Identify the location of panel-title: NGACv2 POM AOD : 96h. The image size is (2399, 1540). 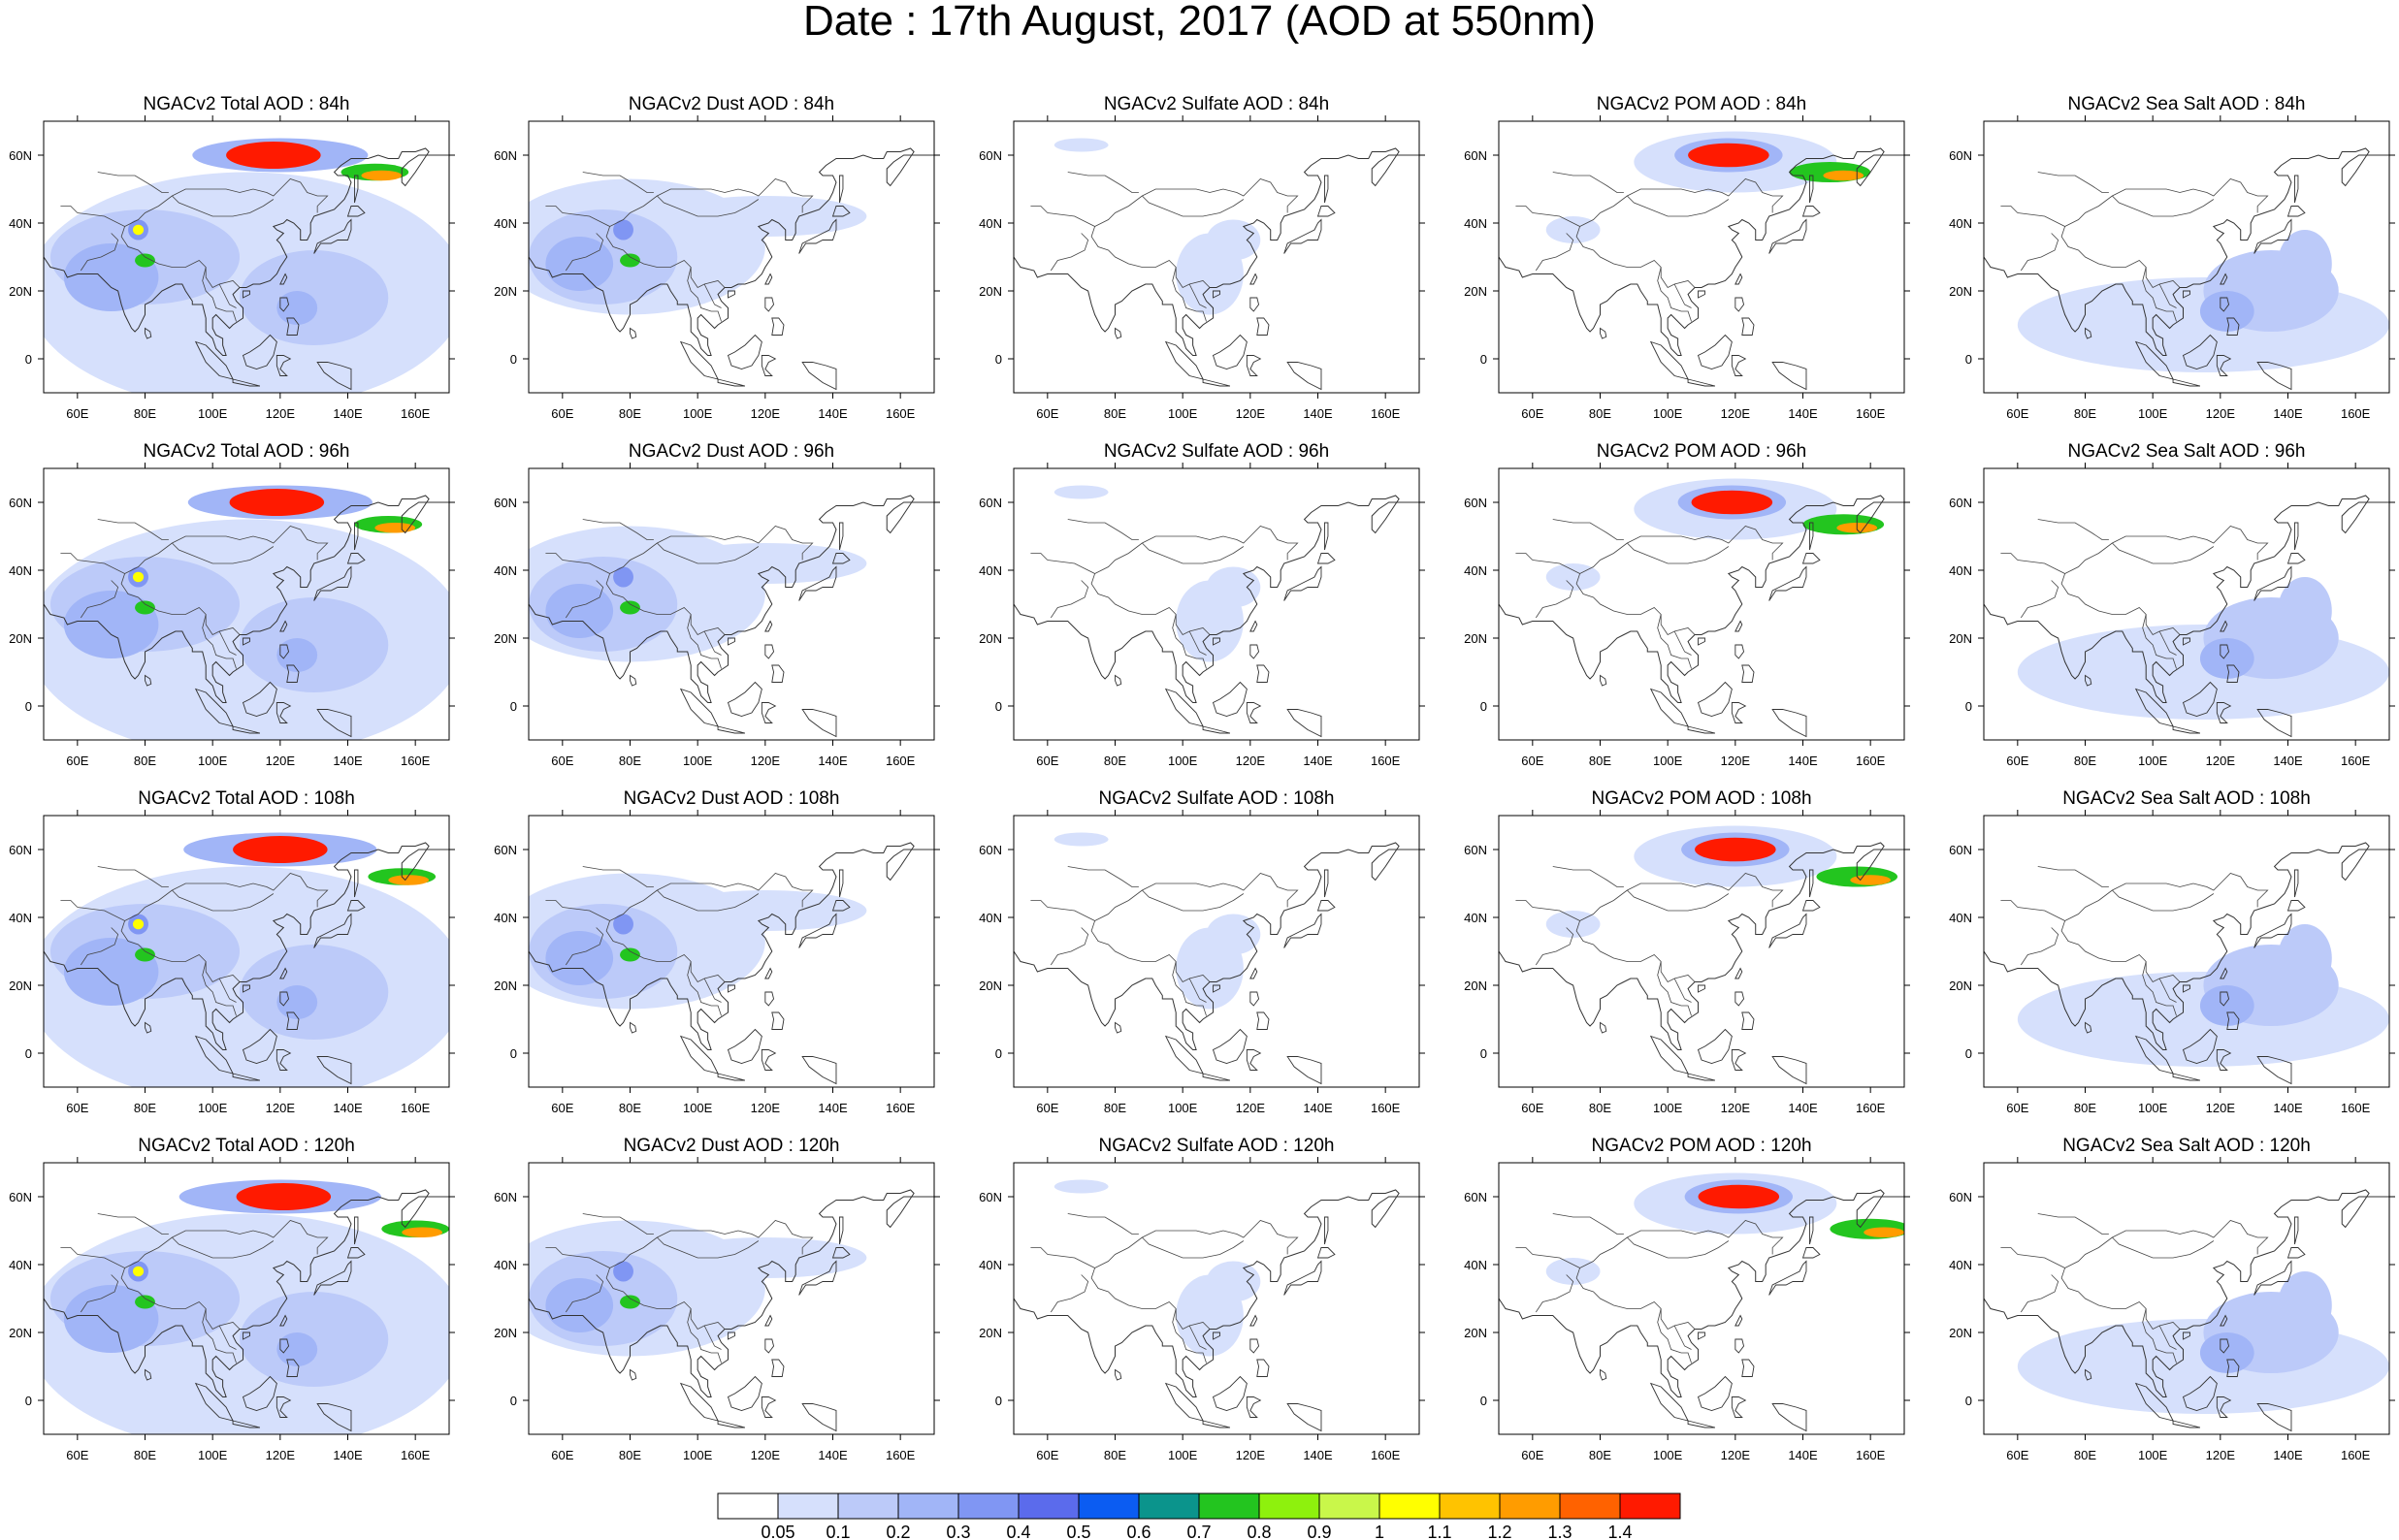
(1701, 451).